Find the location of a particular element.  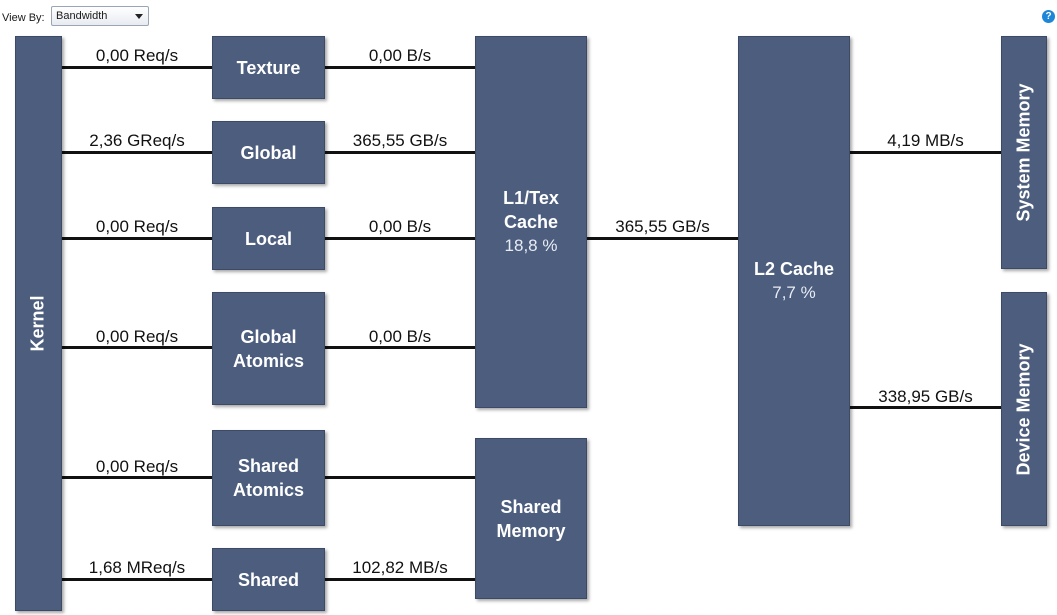

kernel-label: Kernel is located at coordinates (38, 323).